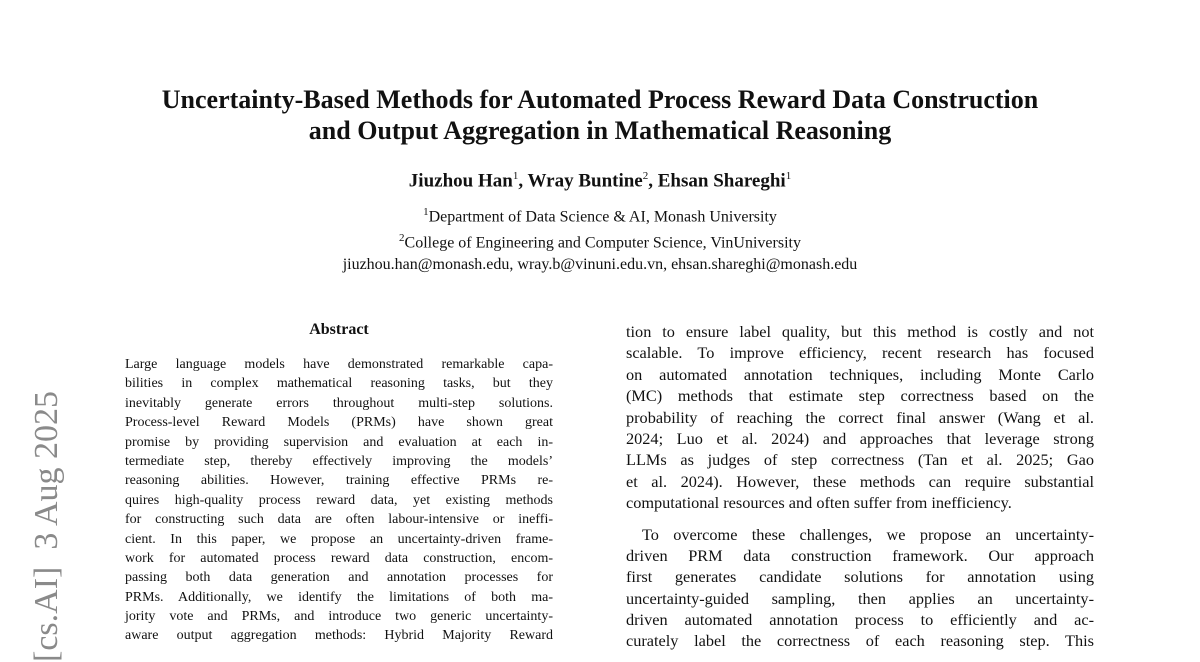 The width and height of the screenshot is (1200, 662). Describe the element at coordinates (426, 212) in the screenshot. I see `affiliation-mark: 1` at that location.